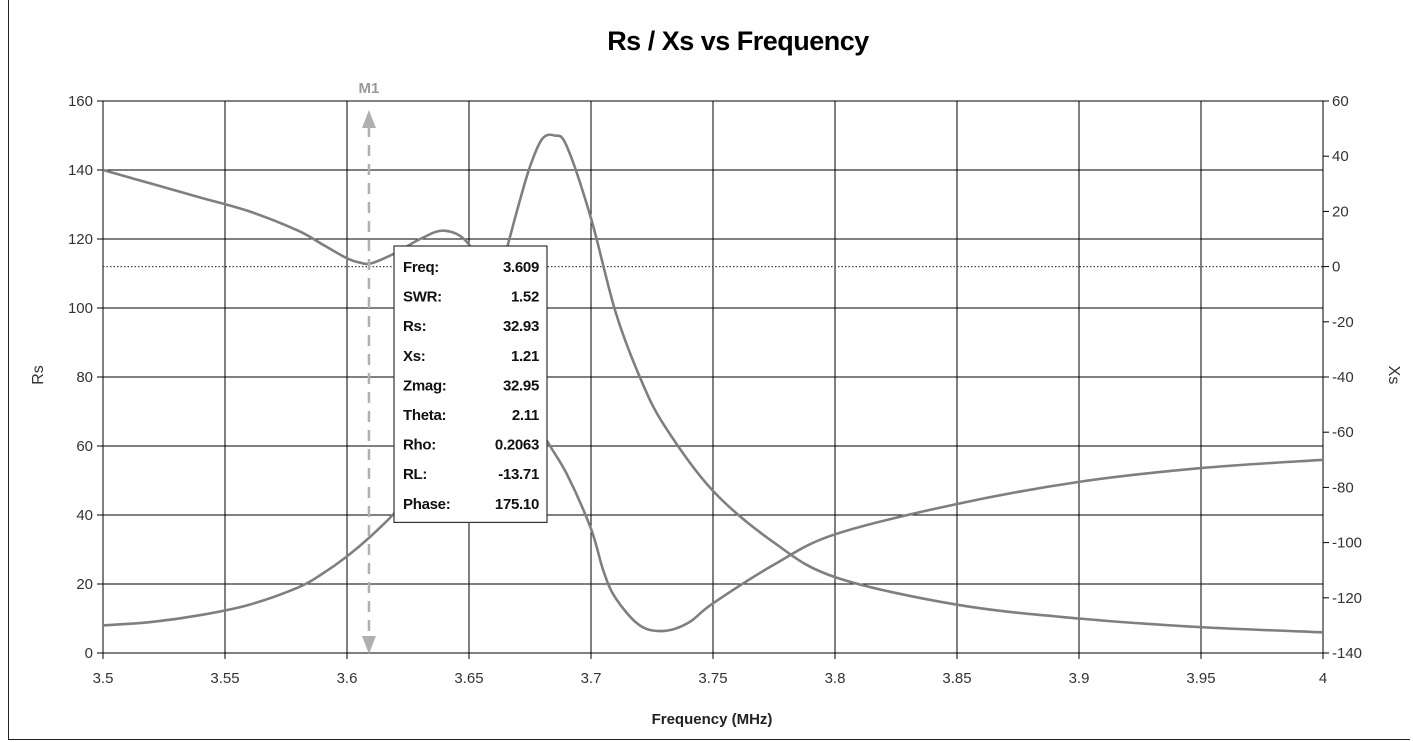  Describe the element at coordinates (421, 267) in the screenshot. I see `readout-label: Freq:` at that location.